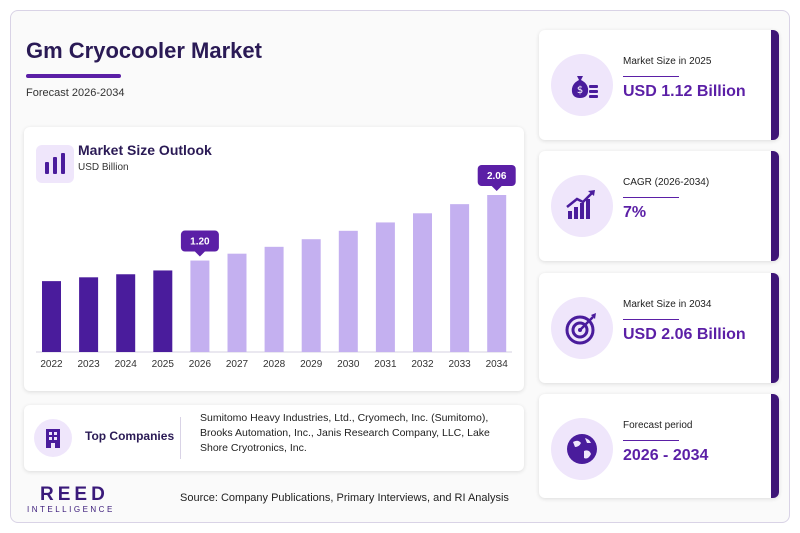 The width and height of the screenshot is (800, 533). I want to click on page-title: Gm Cryocooler Market, so click(144, 50).